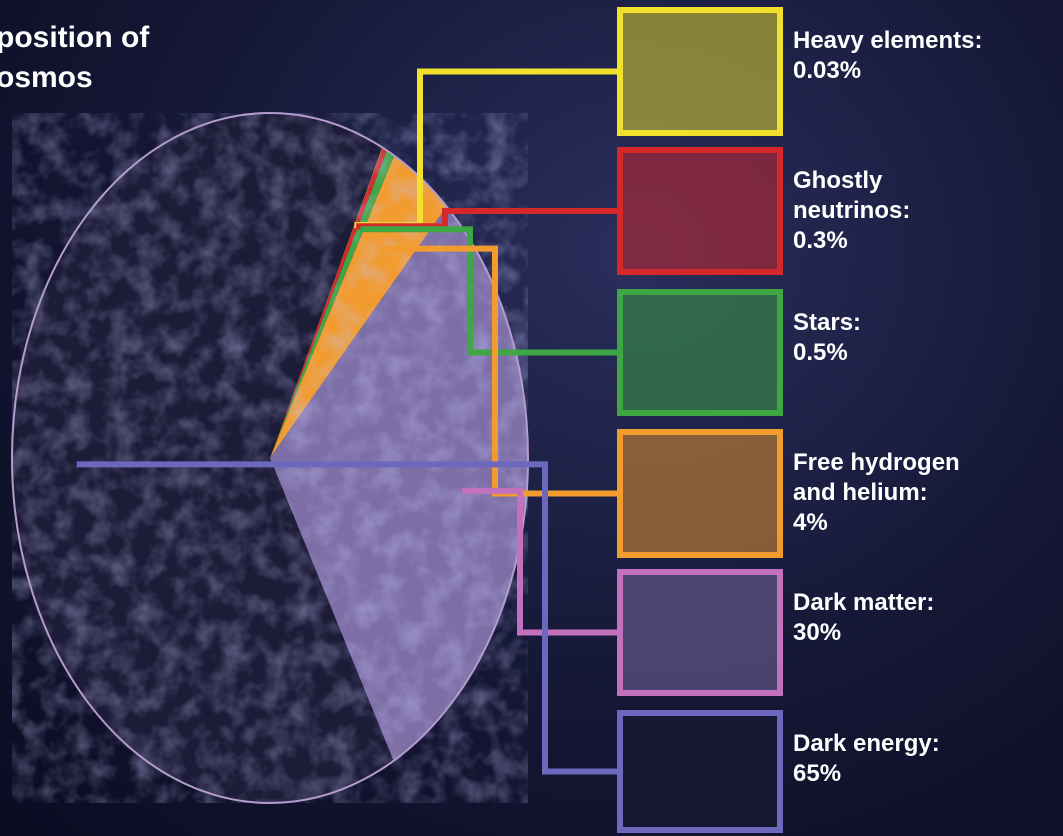  Describe the element at coordinates (46, 77) in the screenshot. I see `title-line: osmos` at that location.